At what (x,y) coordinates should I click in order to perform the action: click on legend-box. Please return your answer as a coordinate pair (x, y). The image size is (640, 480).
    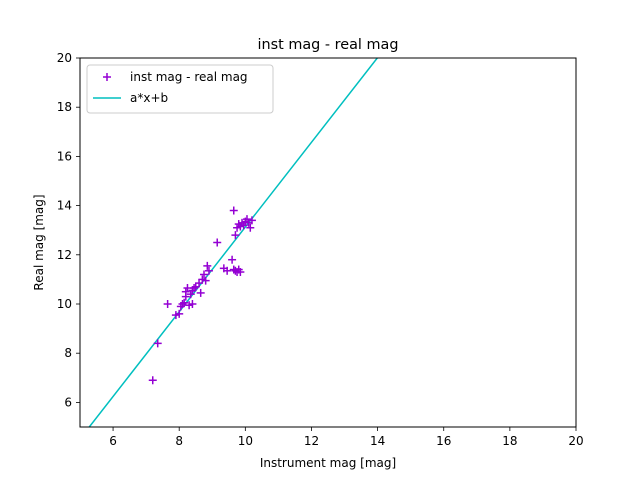
    Looking at the image, I should click on (180, 89).